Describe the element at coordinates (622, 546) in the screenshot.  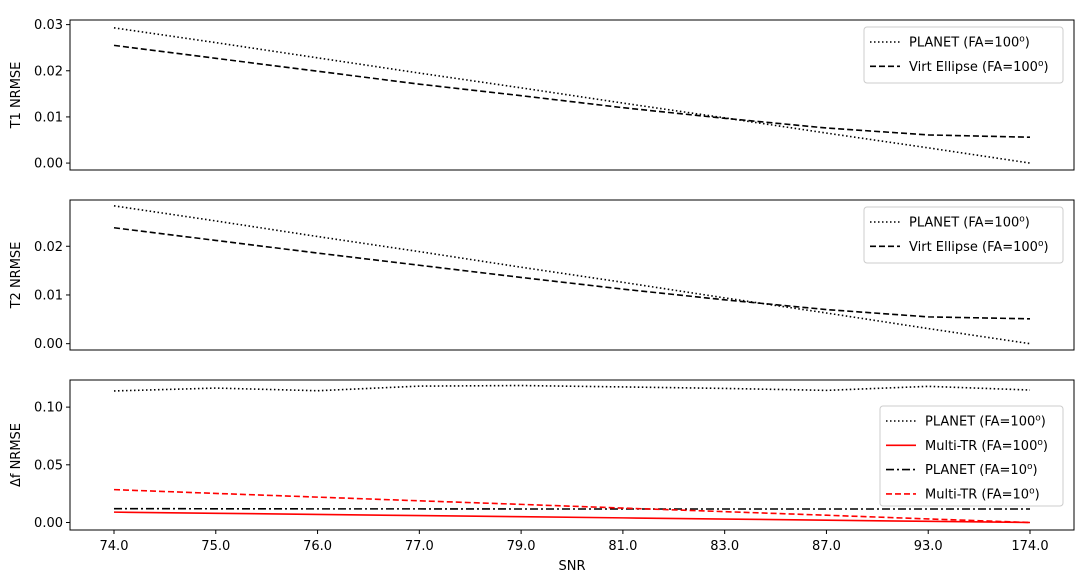
I see `x-tick-label: 81.0` at that location.